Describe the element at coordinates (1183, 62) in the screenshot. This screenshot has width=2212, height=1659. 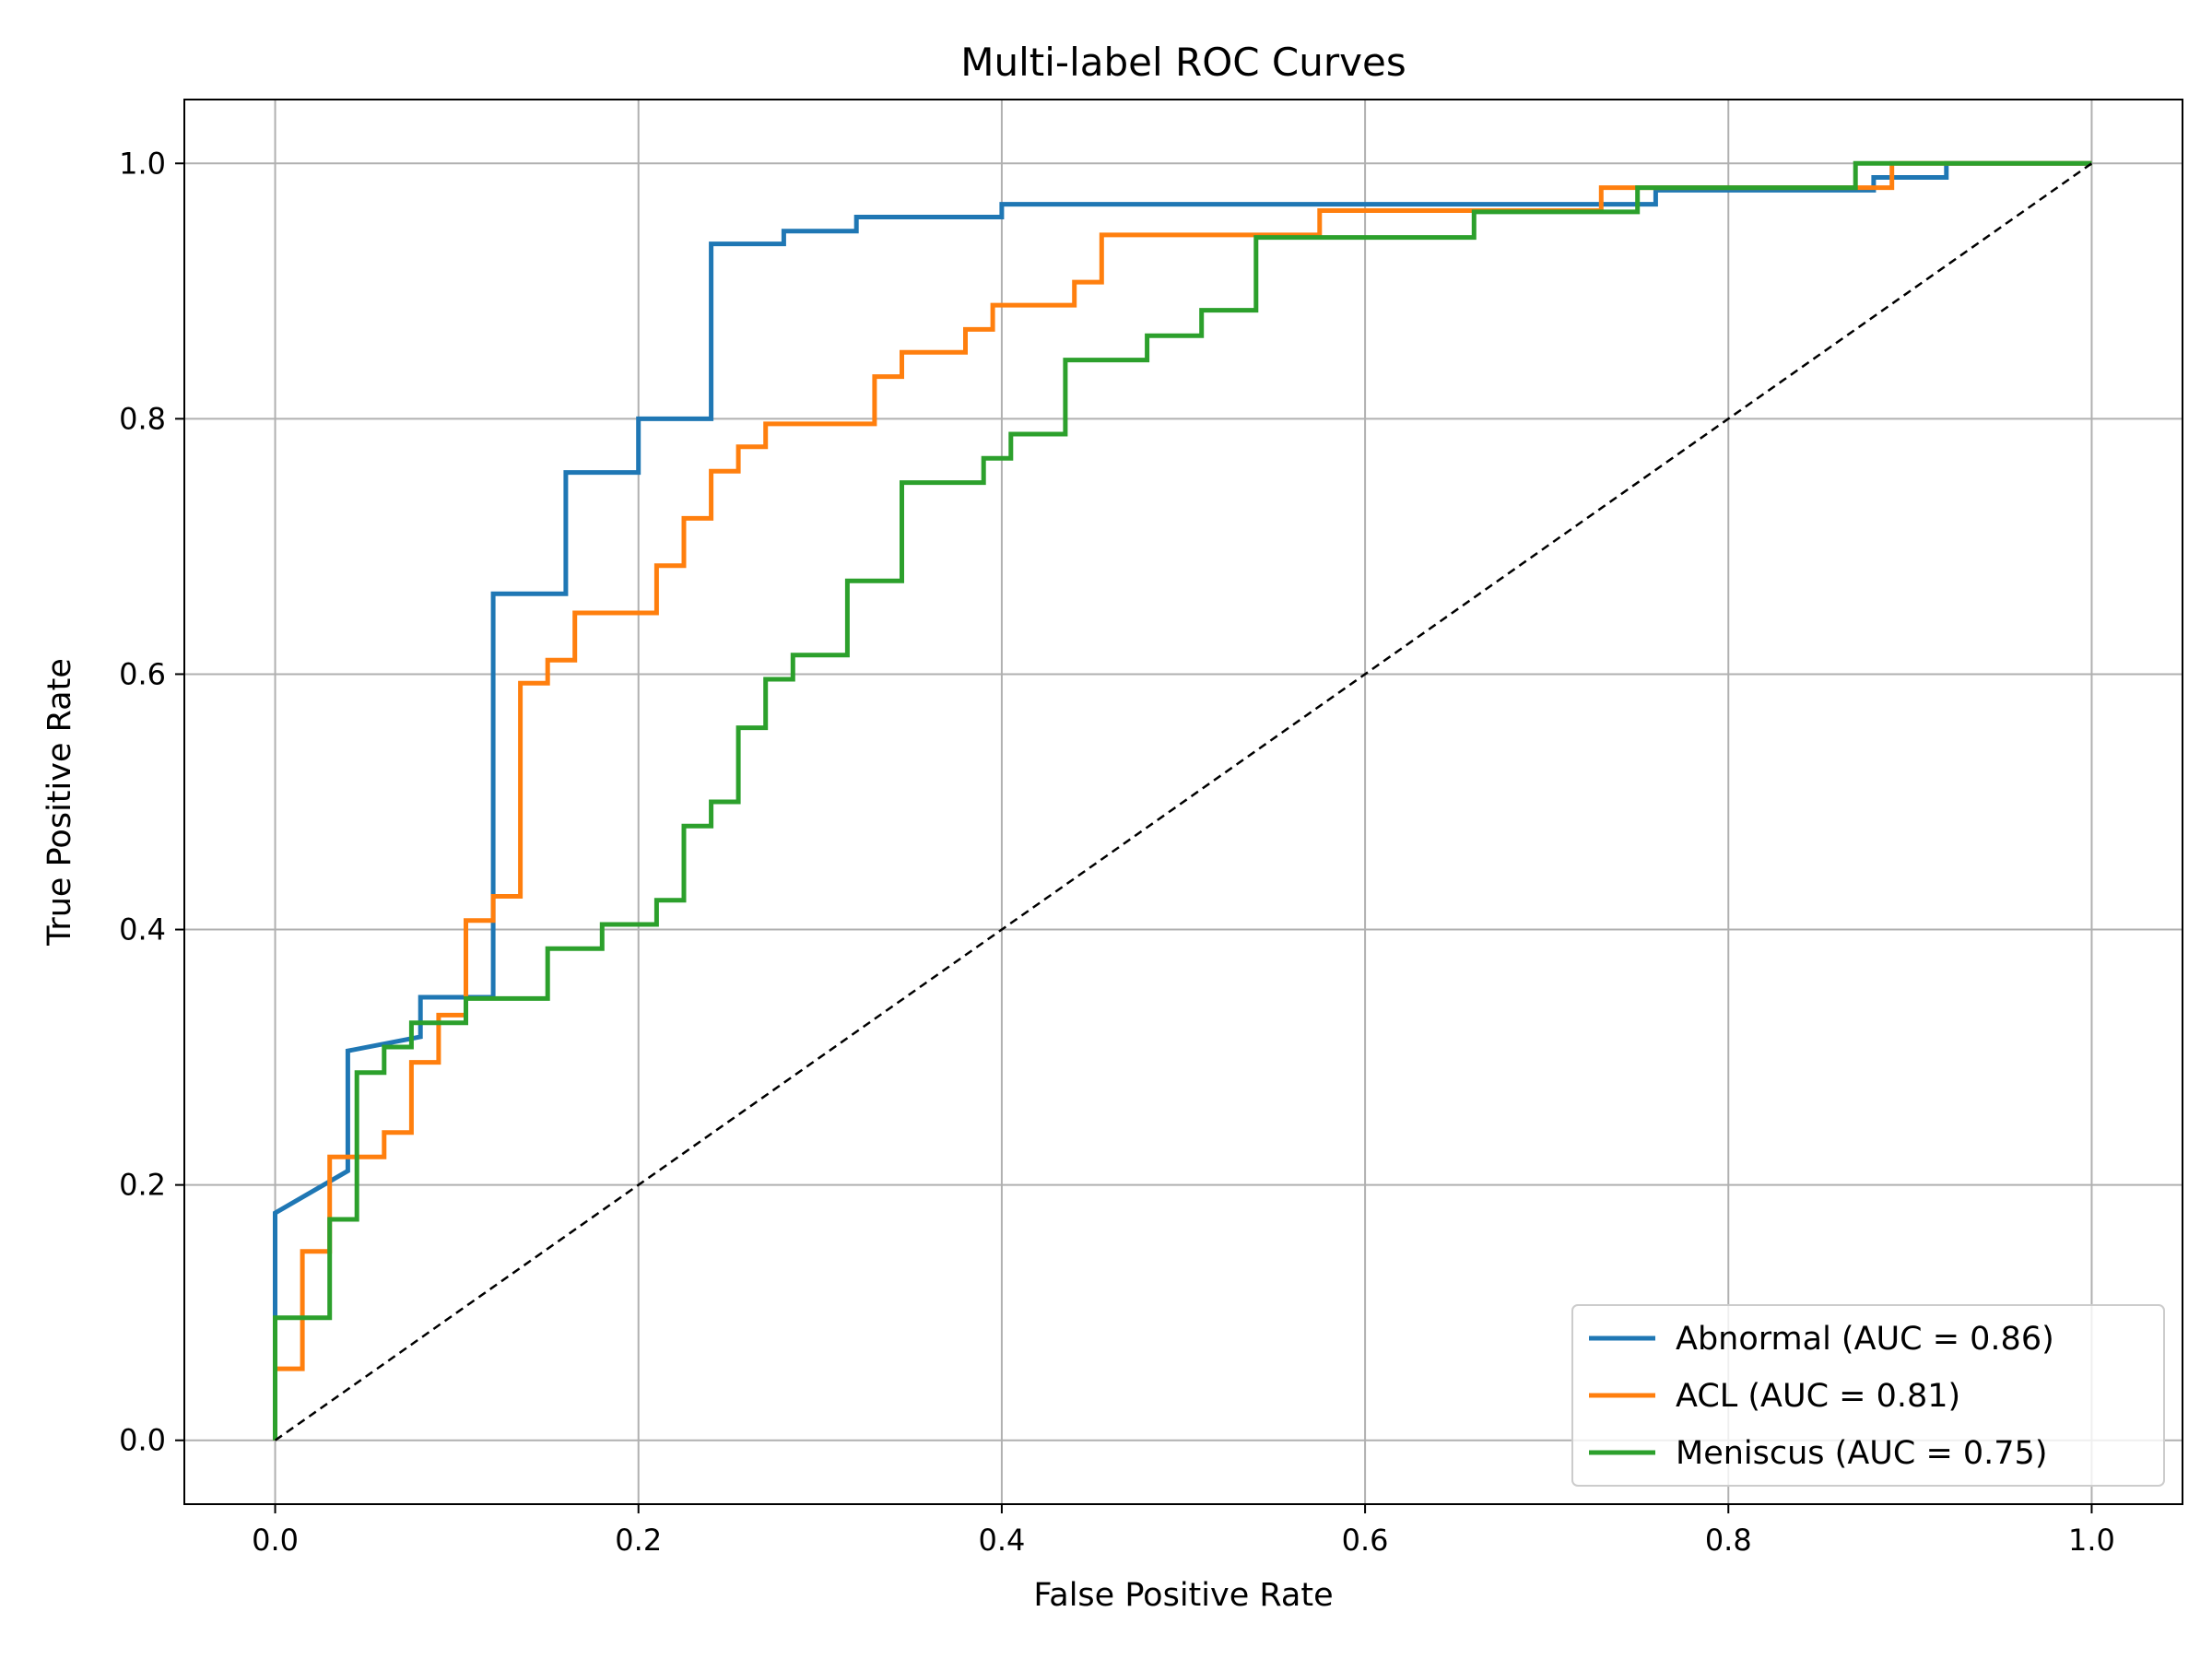
I see `chart-title: Multi-label ROC Curves` at that location.